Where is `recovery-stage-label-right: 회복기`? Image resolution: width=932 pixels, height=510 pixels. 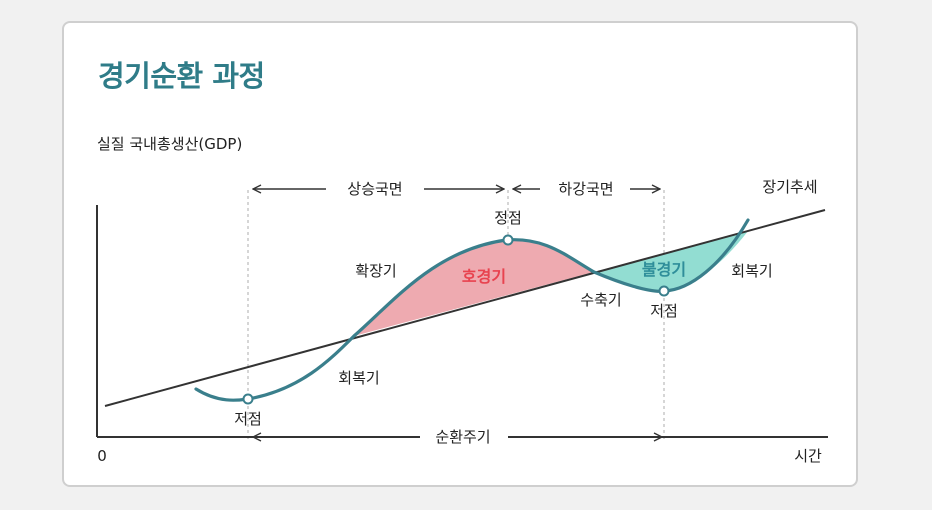
recovery-stage-label-right: 회복기 is located at coordinates (751, 271).